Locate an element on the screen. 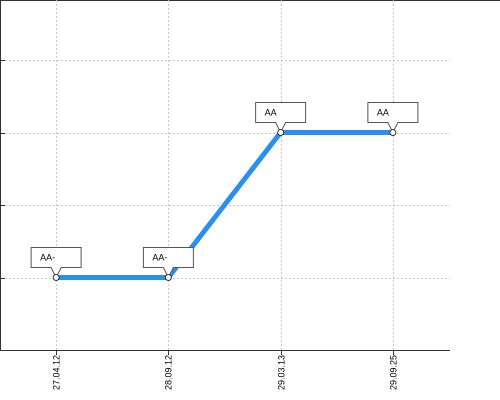 The height and width of the screenshot is (400, 500). x-tick-label: 29.03.13 is located at coordinates (282, 372).